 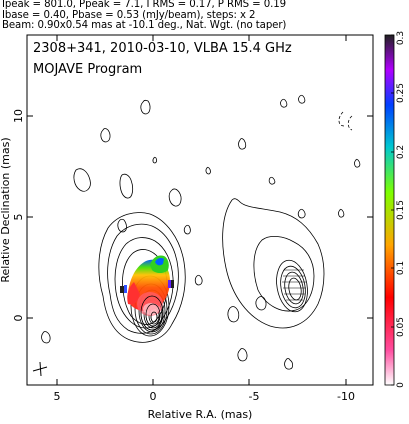 I want to click on colorbar-tick-label: 0, so click(x=401, y=385).